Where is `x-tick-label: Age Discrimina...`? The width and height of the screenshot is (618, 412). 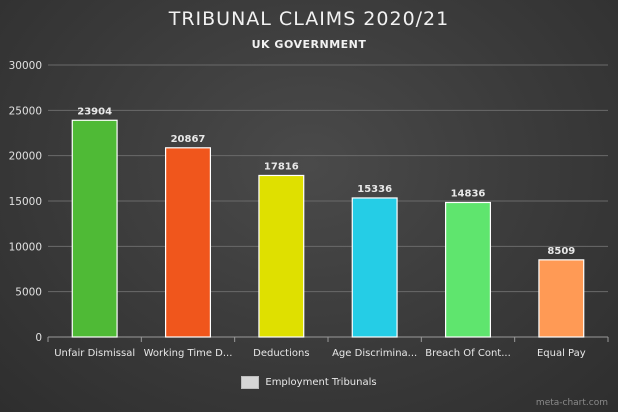
x-tick-label: Age Discrimina... is located at coordinates (374, 353).